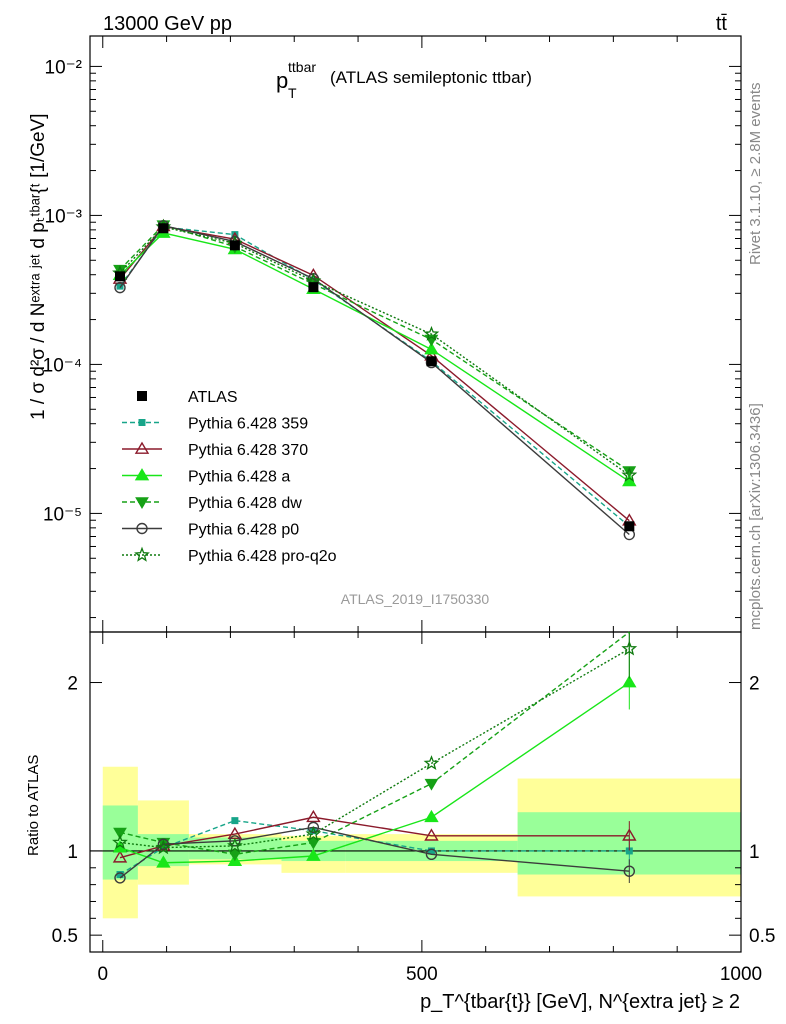 This screenshot has width=786, height=1024. What do you see at coordinates (65, 936) in the screenshot?
I see `y-tick-label-ratio: 0.5` at bounding box center [65, 936].